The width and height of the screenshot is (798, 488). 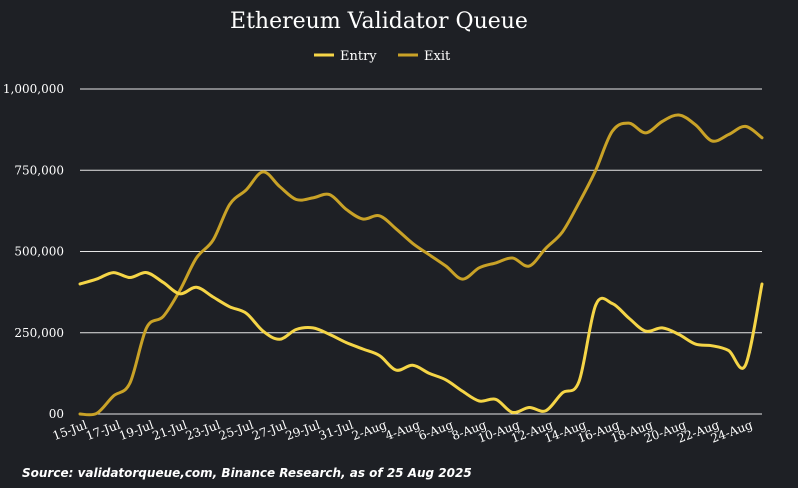 What do you see at coordinates (379, 21) in the screenshot?
I see `chart-title: Ethereum Validator Queue` at bounding box center [379, 21].